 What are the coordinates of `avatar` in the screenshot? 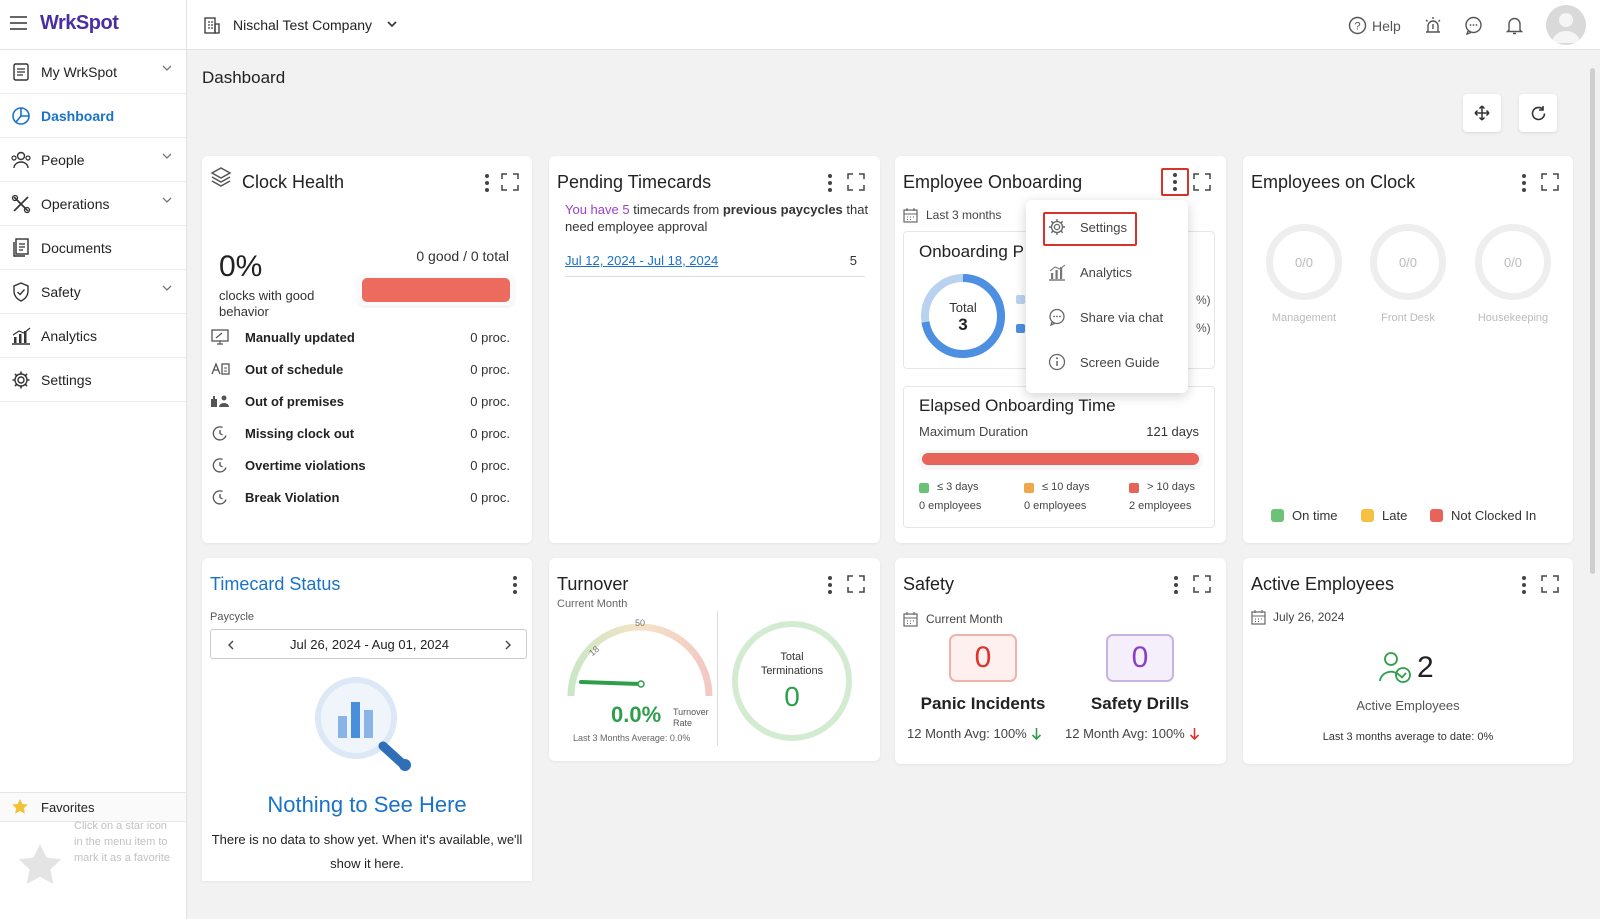 It's located at (1566, 25).